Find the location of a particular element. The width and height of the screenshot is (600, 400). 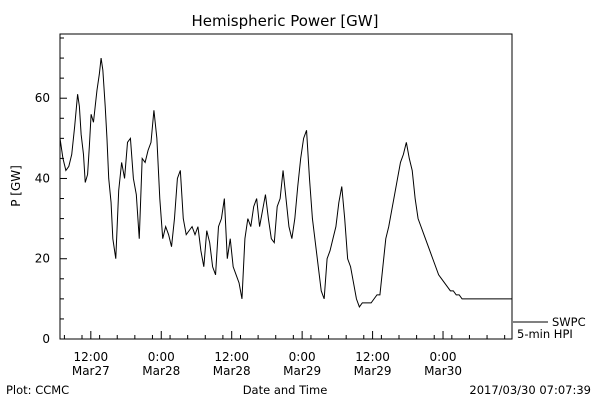

footer-center: Date and Time is located at coordinates (285, 390).